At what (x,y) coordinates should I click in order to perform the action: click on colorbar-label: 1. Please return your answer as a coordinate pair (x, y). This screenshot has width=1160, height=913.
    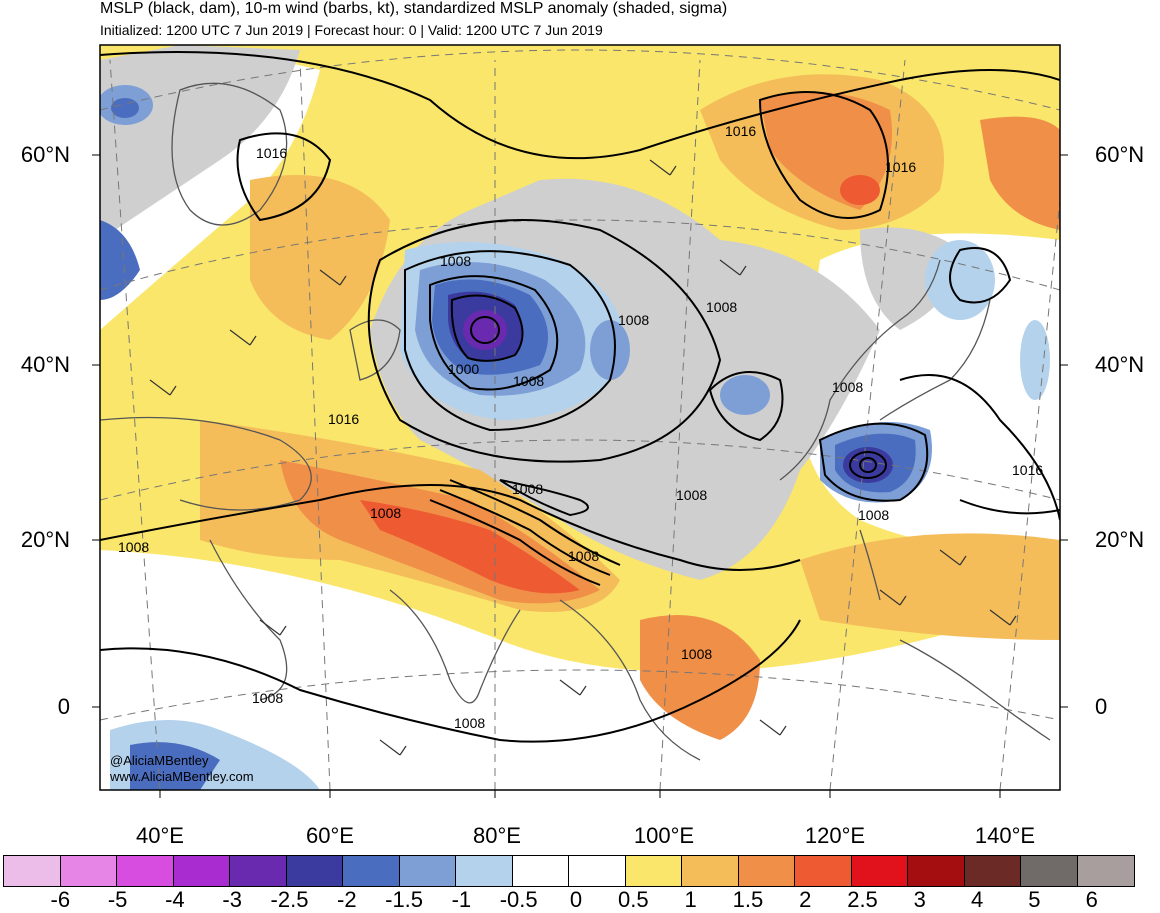
    Looking at the image, I should click on (690, 899).